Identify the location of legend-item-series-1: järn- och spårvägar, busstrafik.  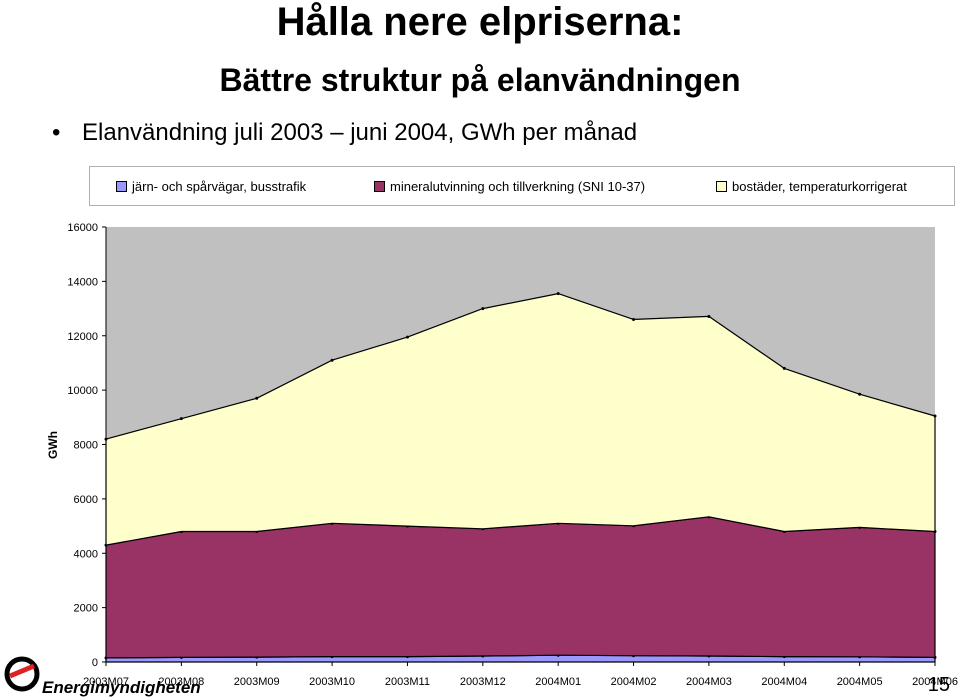
(211, 186).